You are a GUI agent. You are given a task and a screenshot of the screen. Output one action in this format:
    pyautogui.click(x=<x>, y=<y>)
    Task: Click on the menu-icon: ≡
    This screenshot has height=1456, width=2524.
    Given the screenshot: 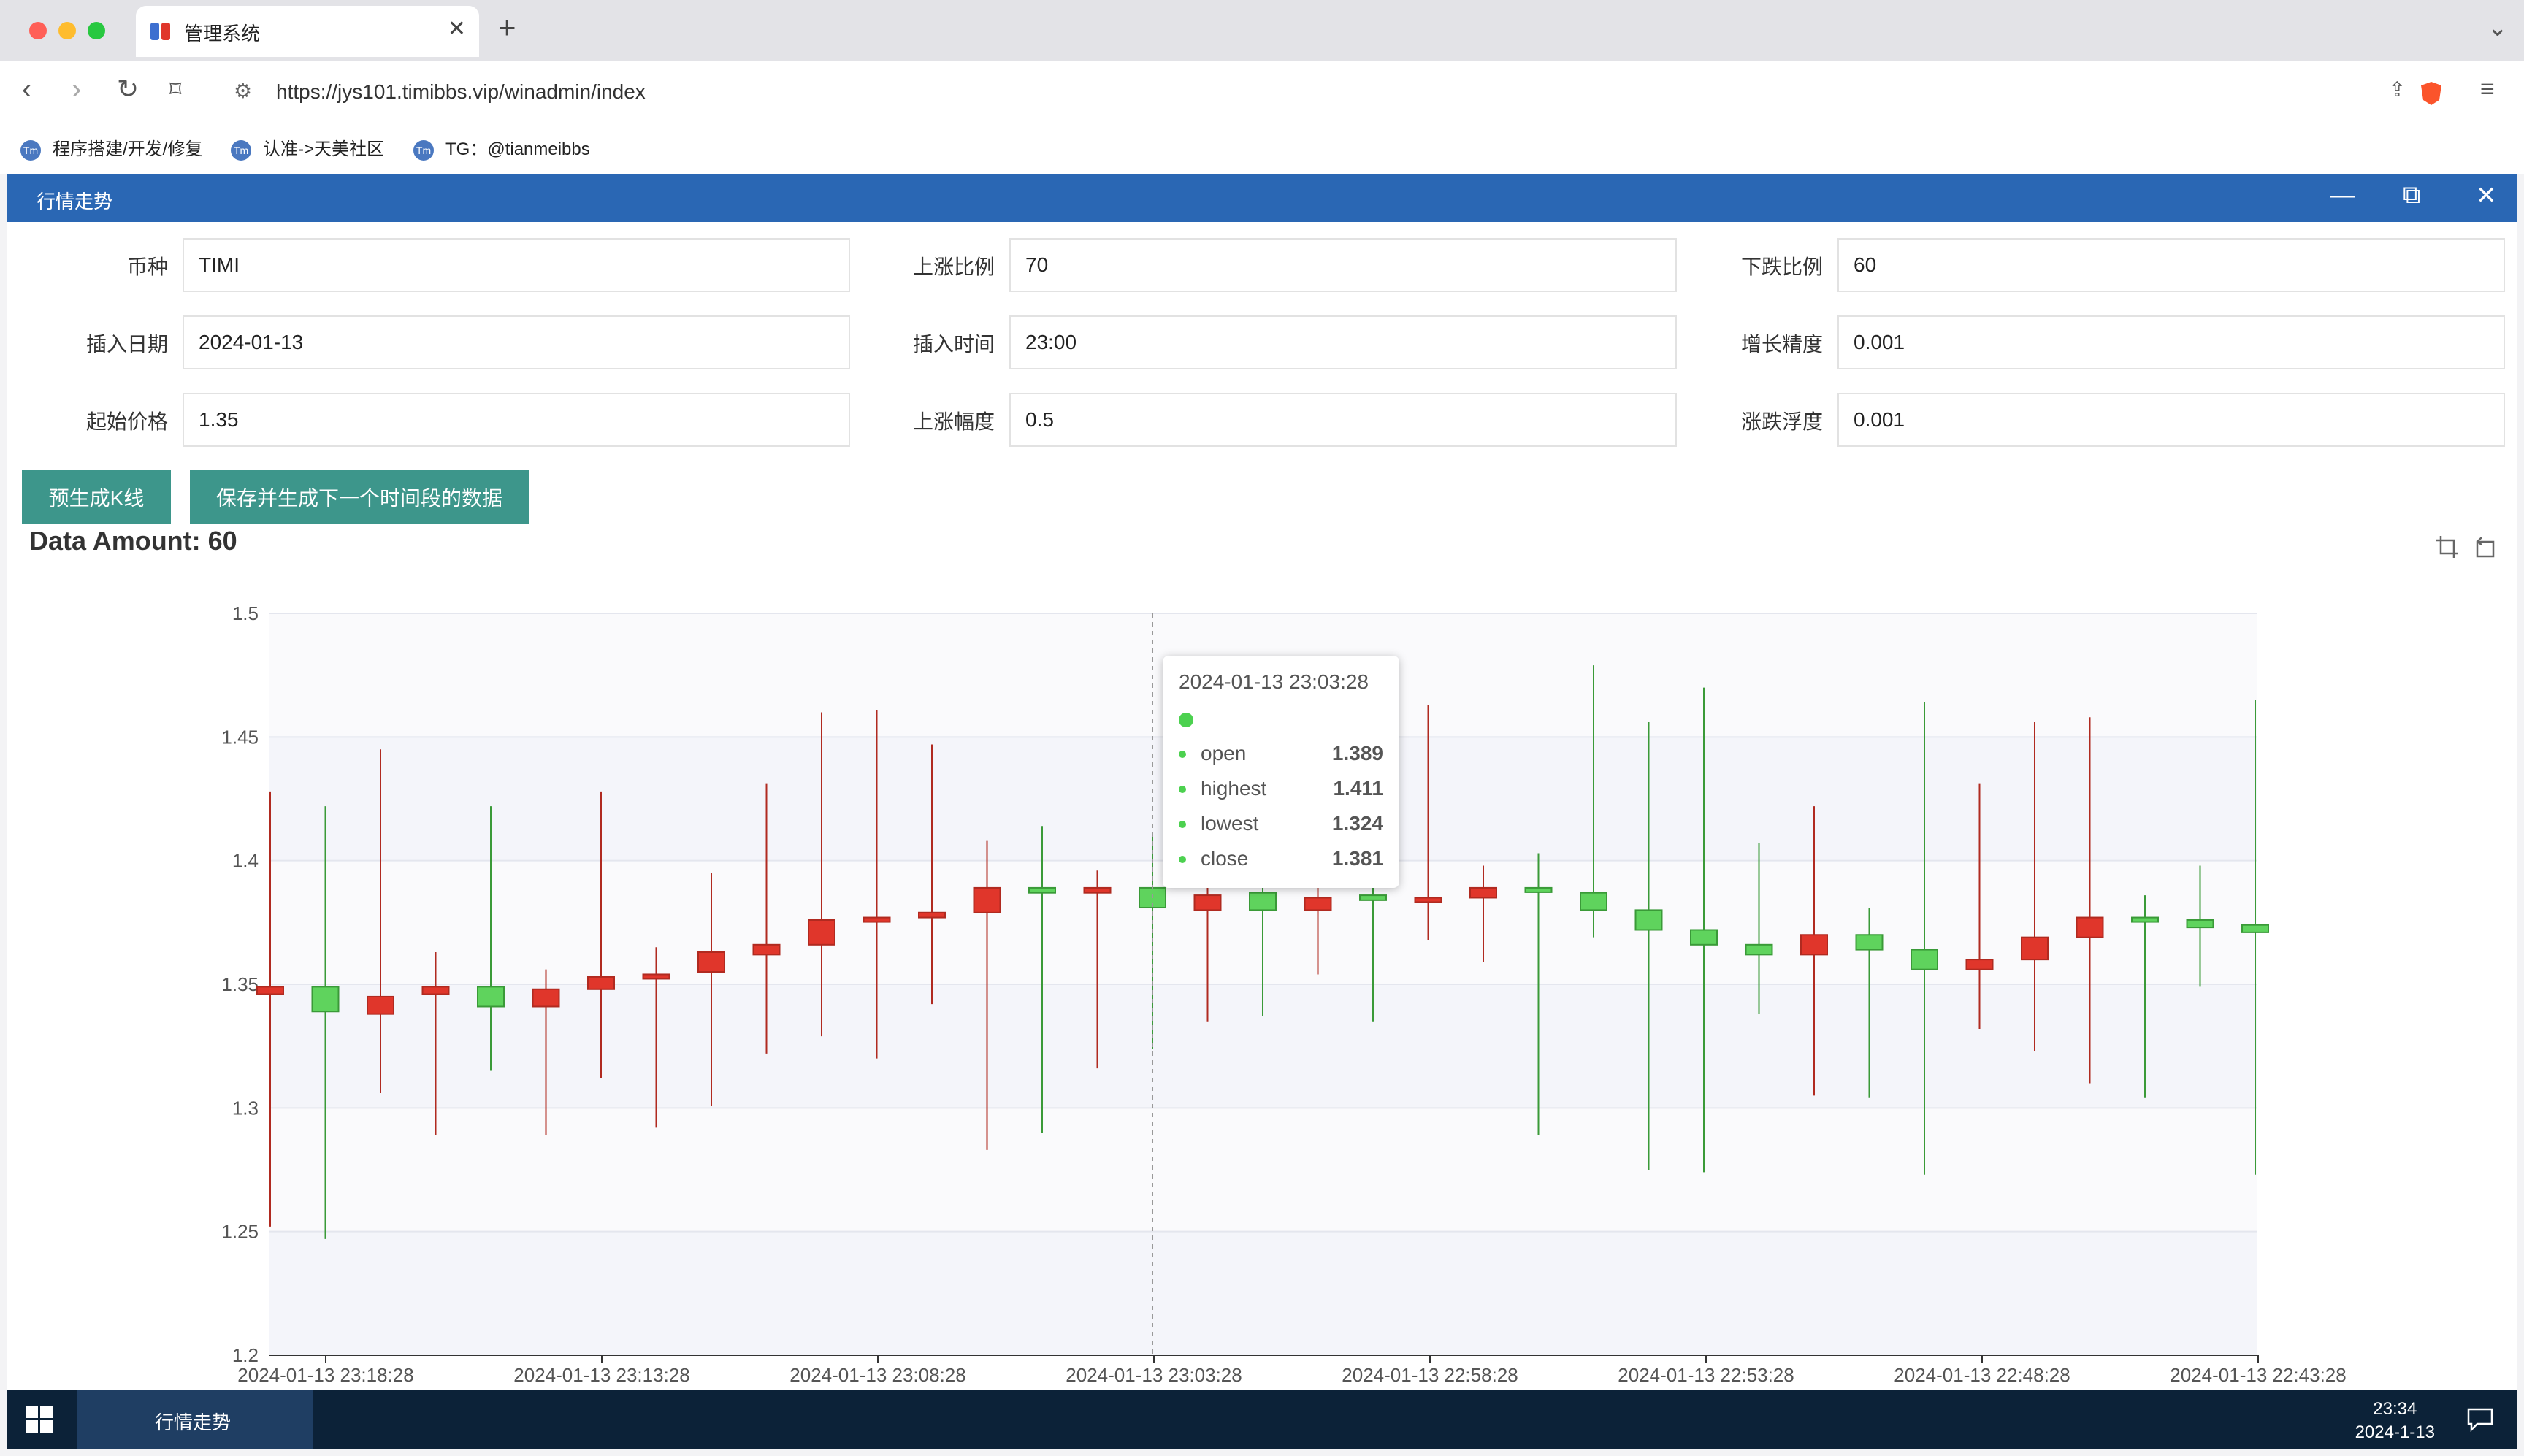 What is the action you would take?
    pyautogui.click(x=2487, y=89)
    